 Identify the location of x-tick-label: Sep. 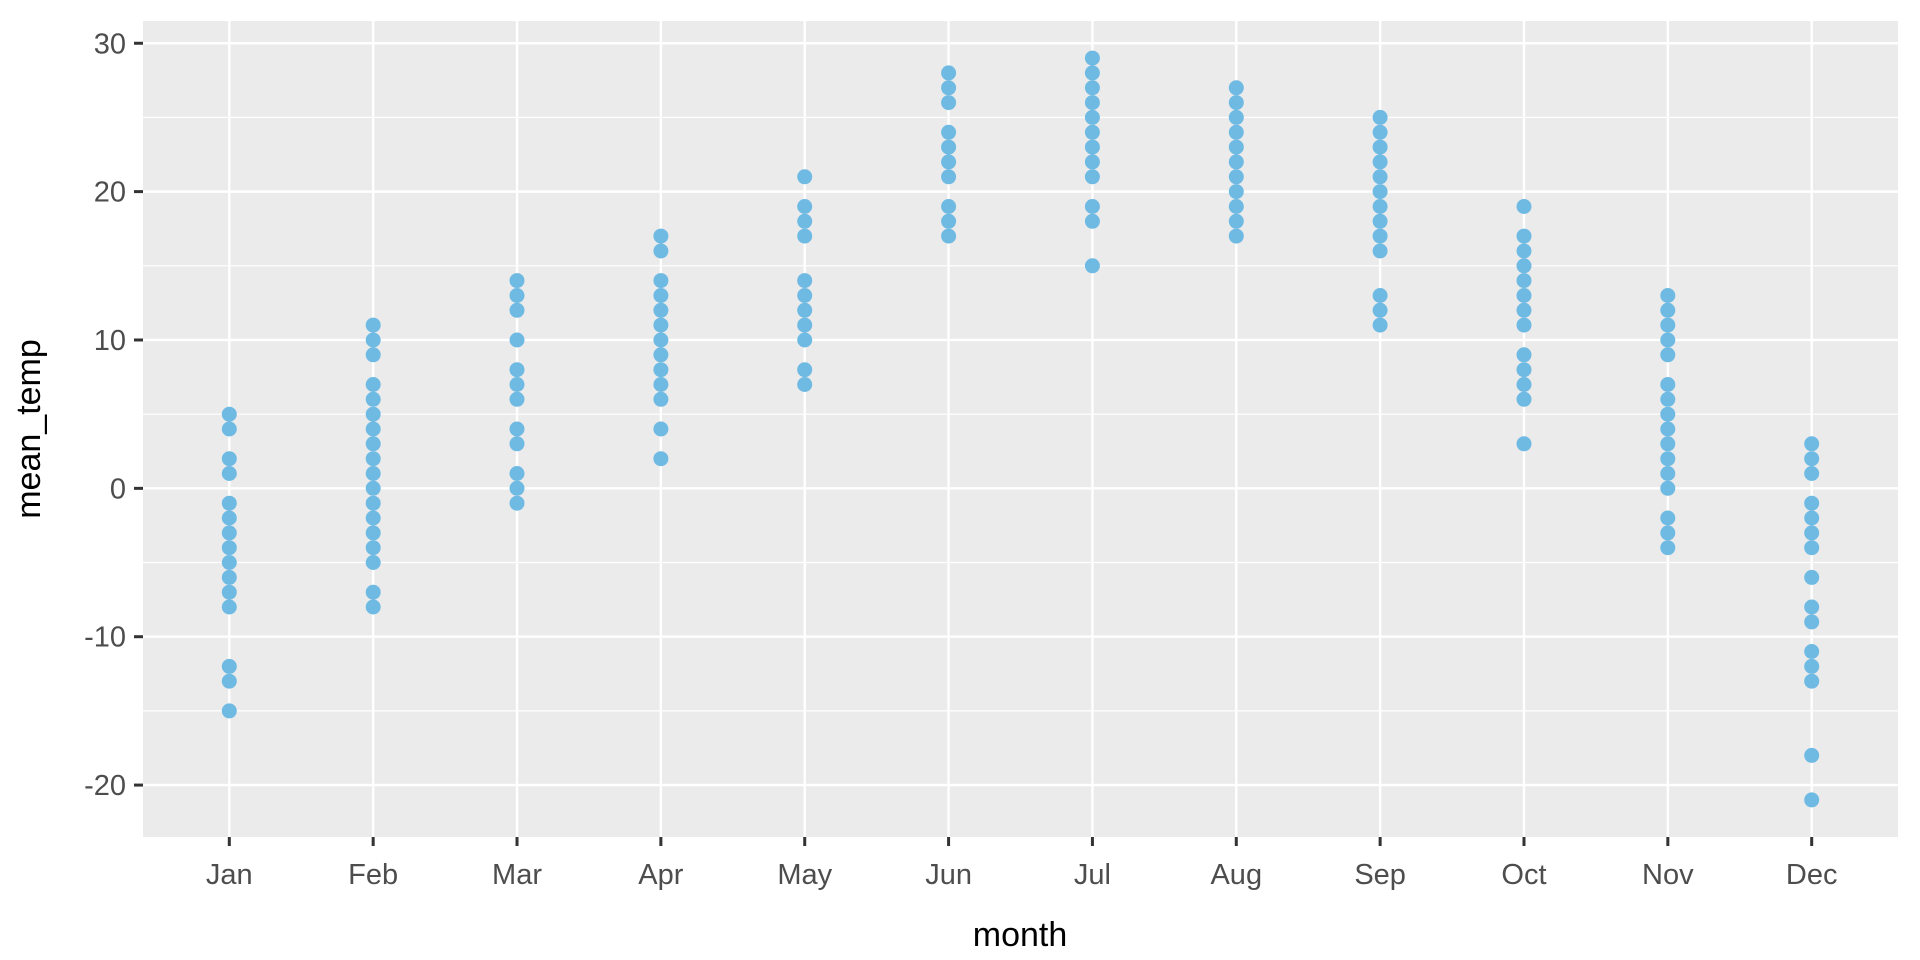
(1380, 875).